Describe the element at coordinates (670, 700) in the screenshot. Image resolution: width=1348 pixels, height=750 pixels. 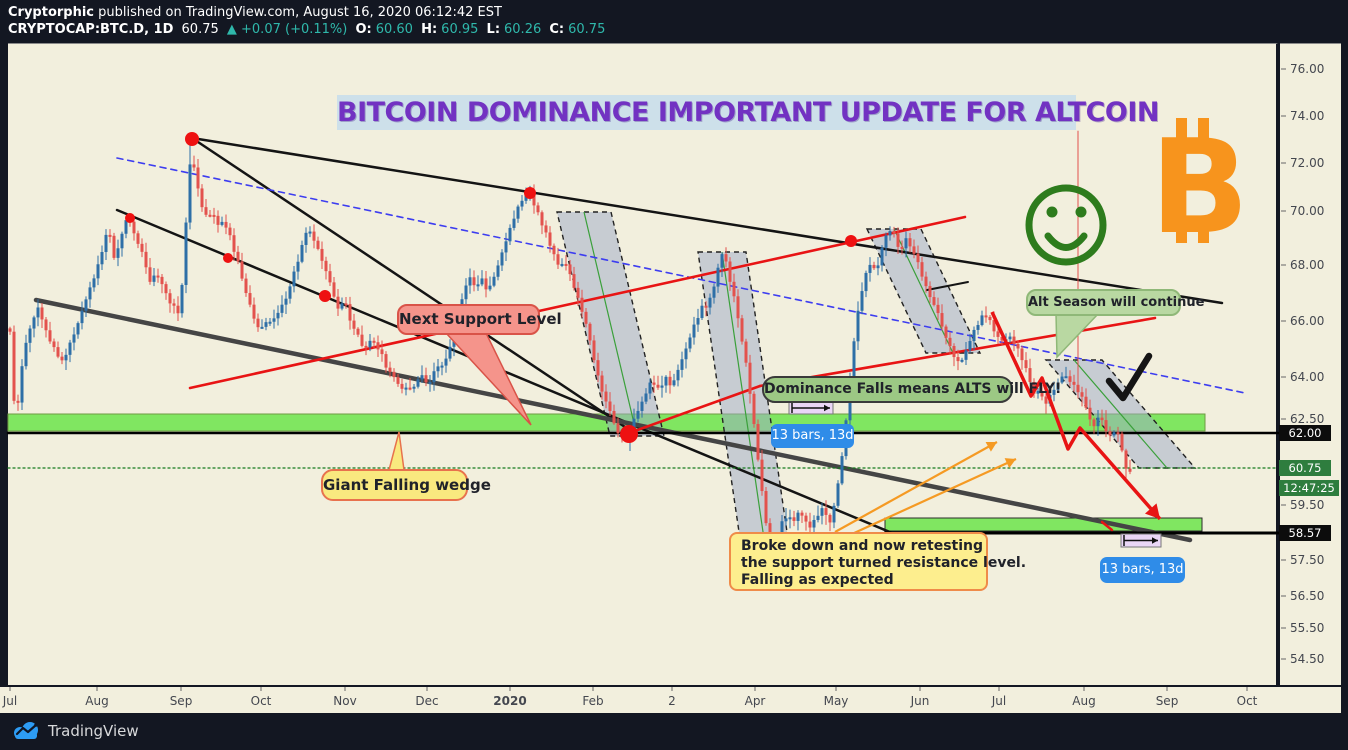
I see `time-axis` at that location.